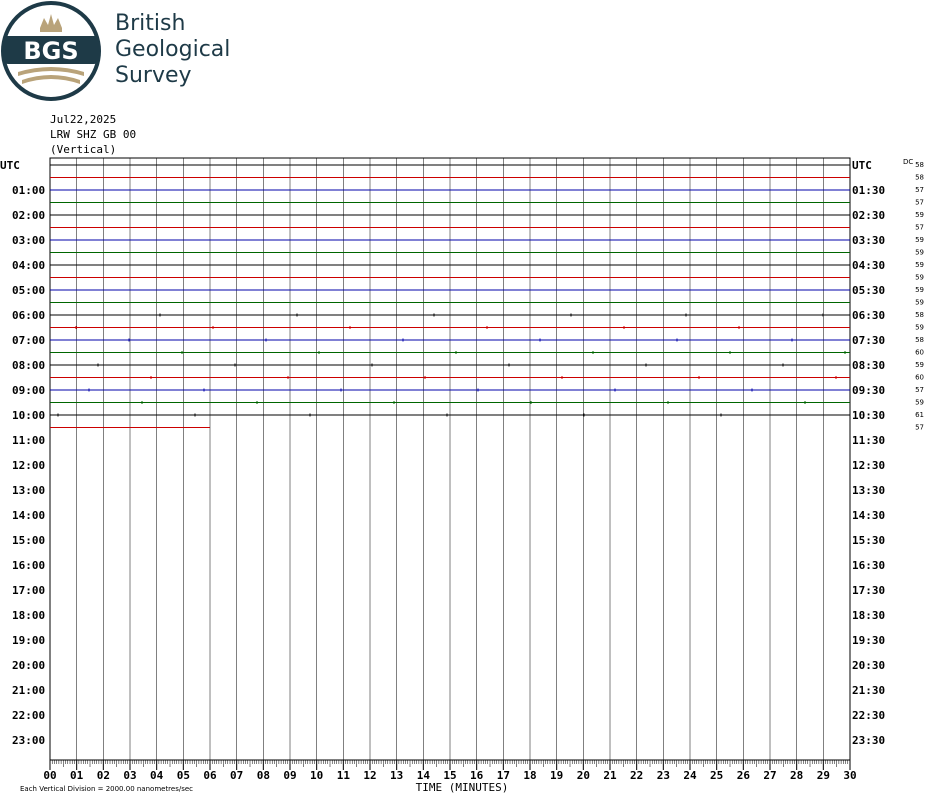  Describe the element at coordinates (103, 775) in the screenshot. I see `x-tick-label: 02` at that location.